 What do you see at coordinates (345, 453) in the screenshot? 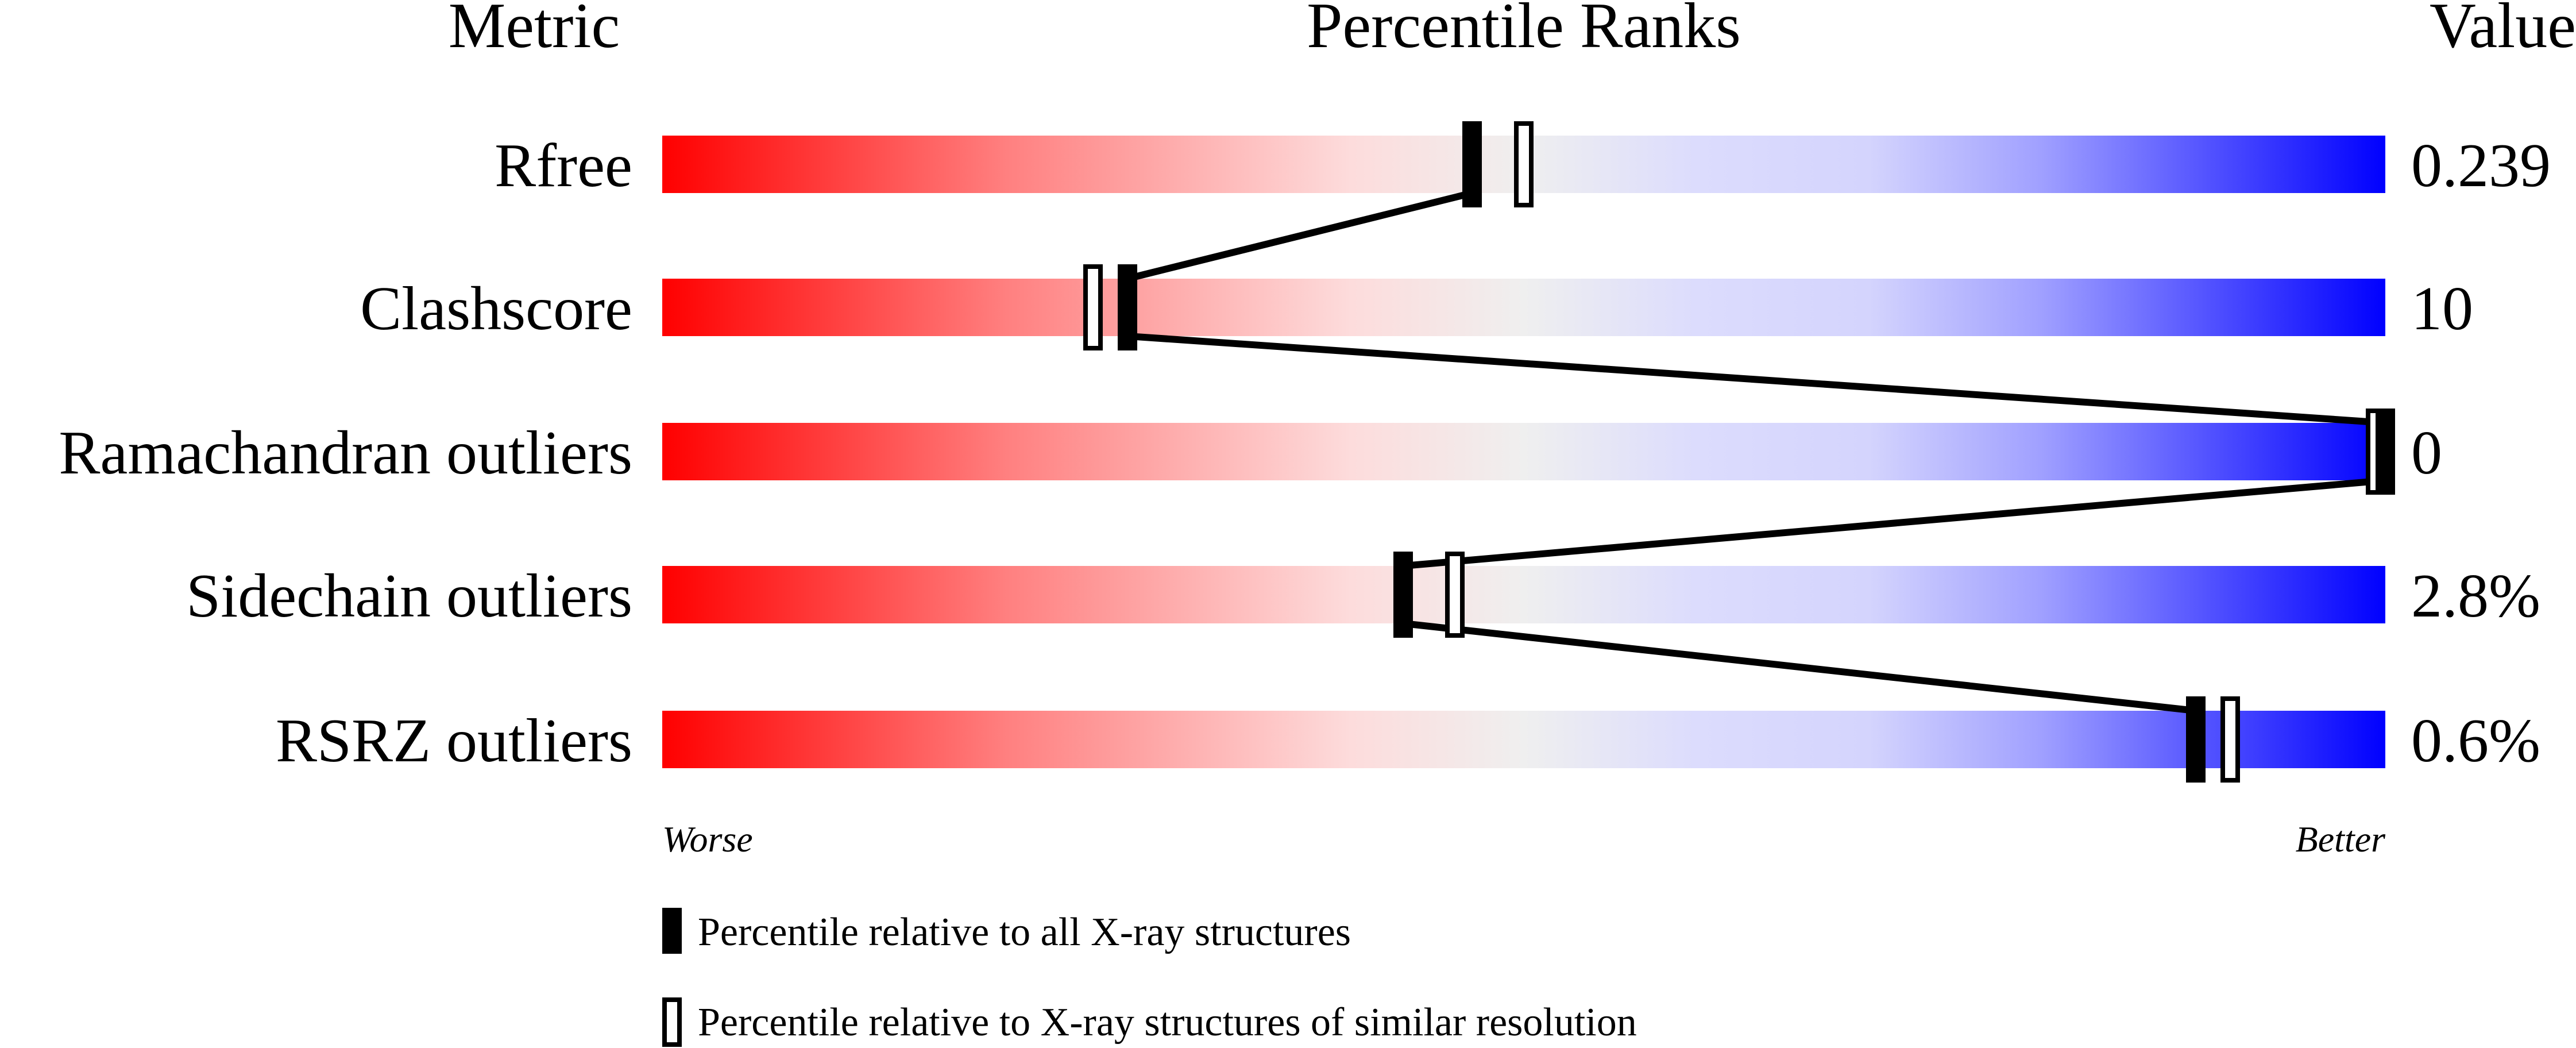
I see `metric-label: Ramachandran outliers` at bounding box center [345, 453].